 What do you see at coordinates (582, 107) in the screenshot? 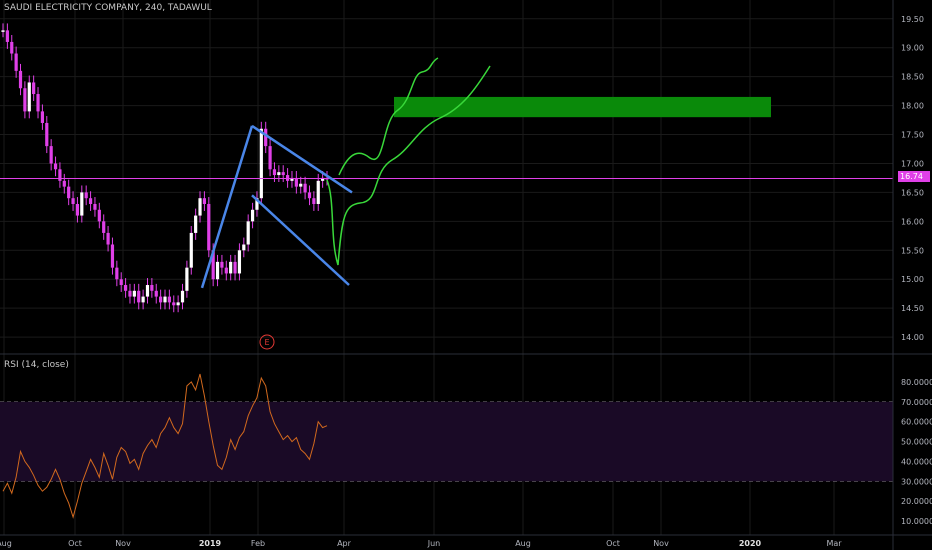
I see `target-zone` at bounding box center [582, 107].